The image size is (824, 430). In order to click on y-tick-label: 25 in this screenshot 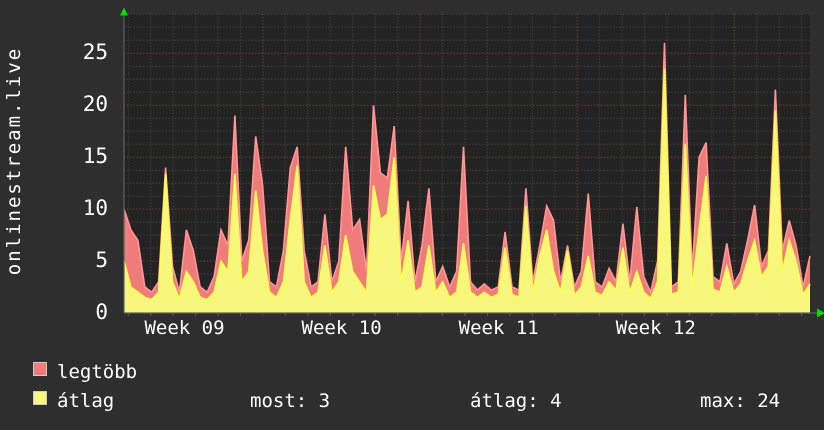, I will do `click(95, 52)`.